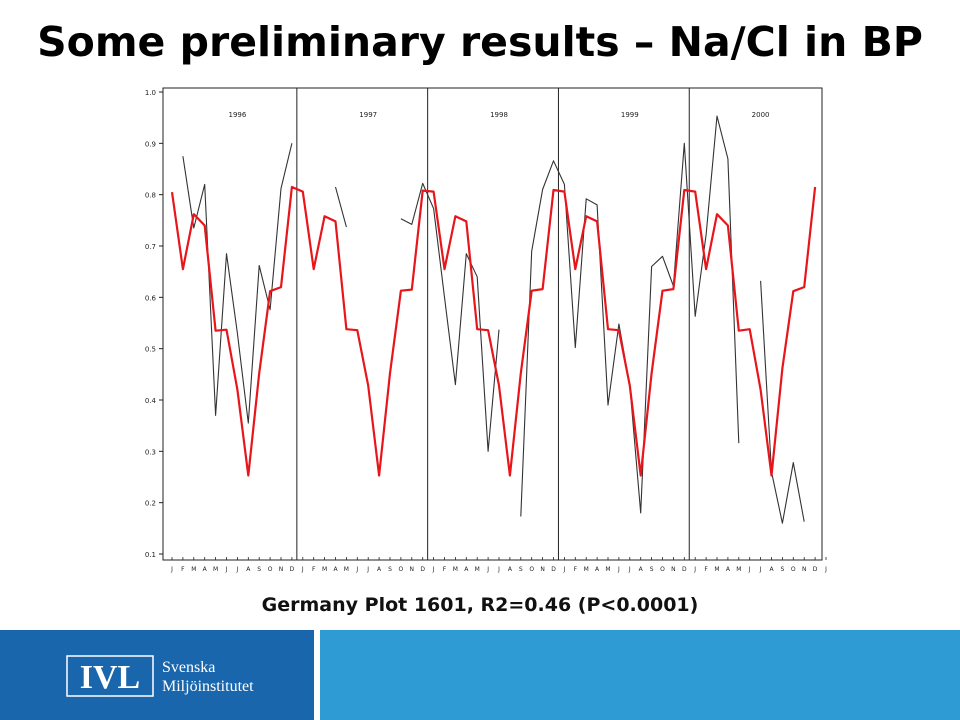 Image resolution: width=960 pixels, height=720 pixels. What do you see at coordinates (368, 115) in the screenshot?
I see `year-label: 1997` at bounding box center [368, 115].